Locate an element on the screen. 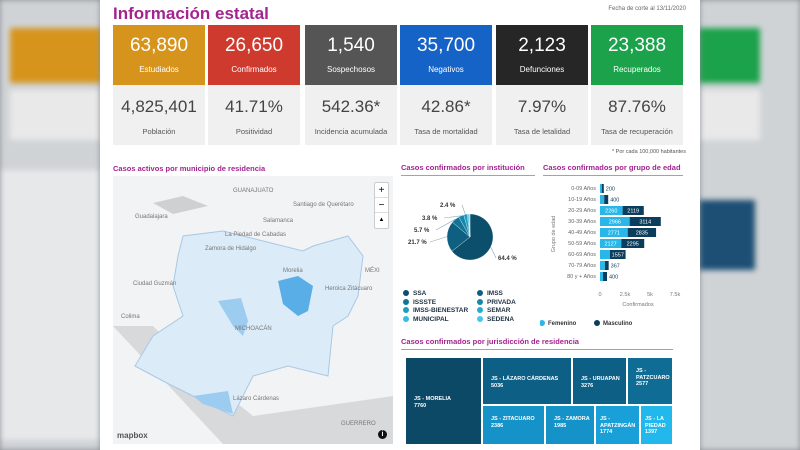 Image resolution: width=800 pixels, height=450 pixels. treemap-cell: JS - URUAPAN 3276 is located at coordinates (599, 381).